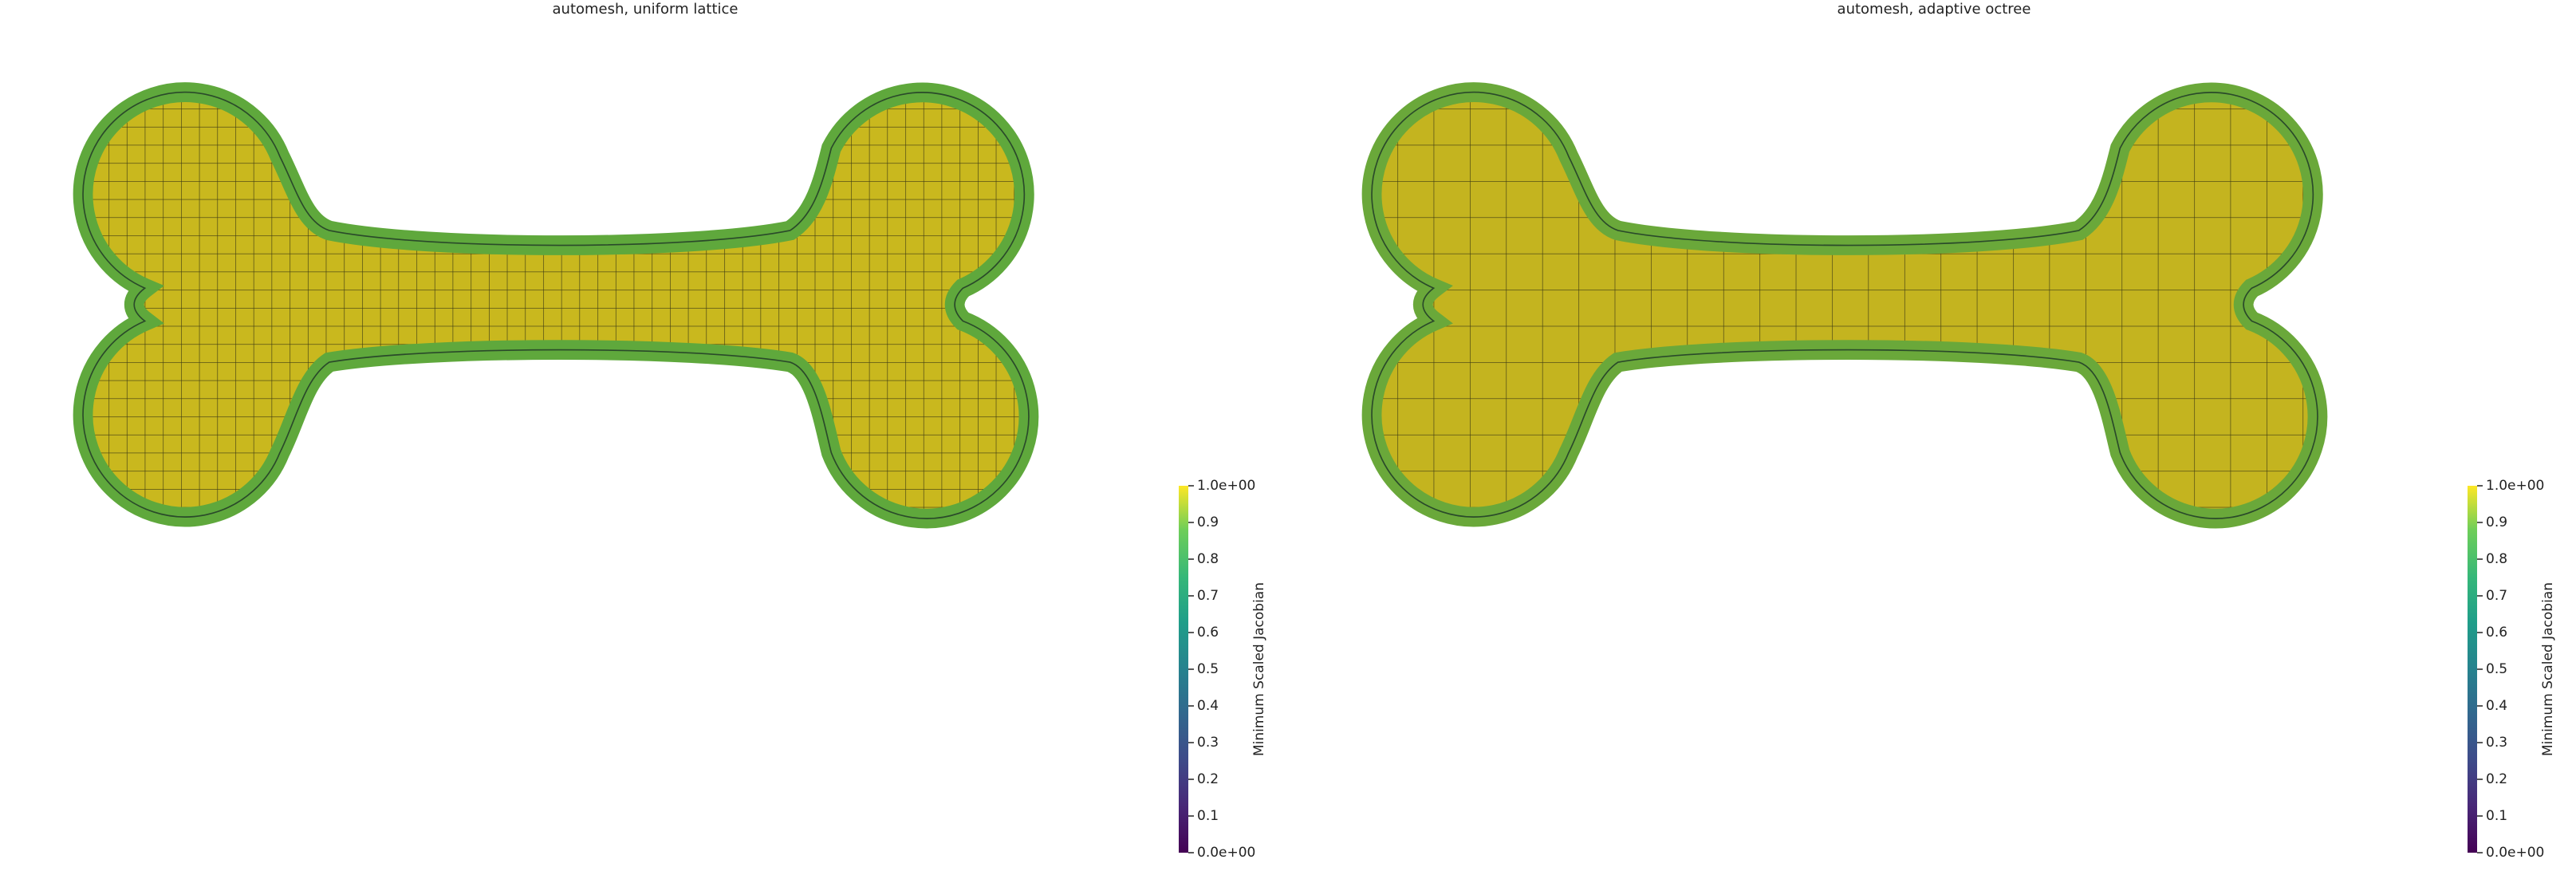  What do you see at coordinates (646, 10) in the screenshot?
I see `panel-title: automesh, uniform lattice` at bounding box center [646, 10].